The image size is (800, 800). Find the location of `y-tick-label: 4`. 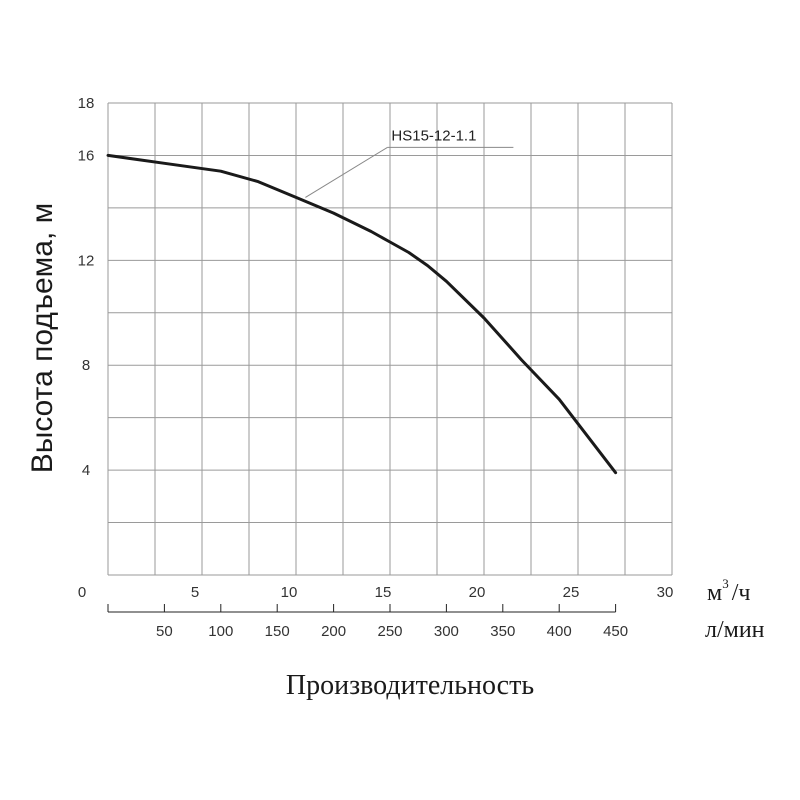

y-tick-label: 4 is located at coordinates (86, 470).